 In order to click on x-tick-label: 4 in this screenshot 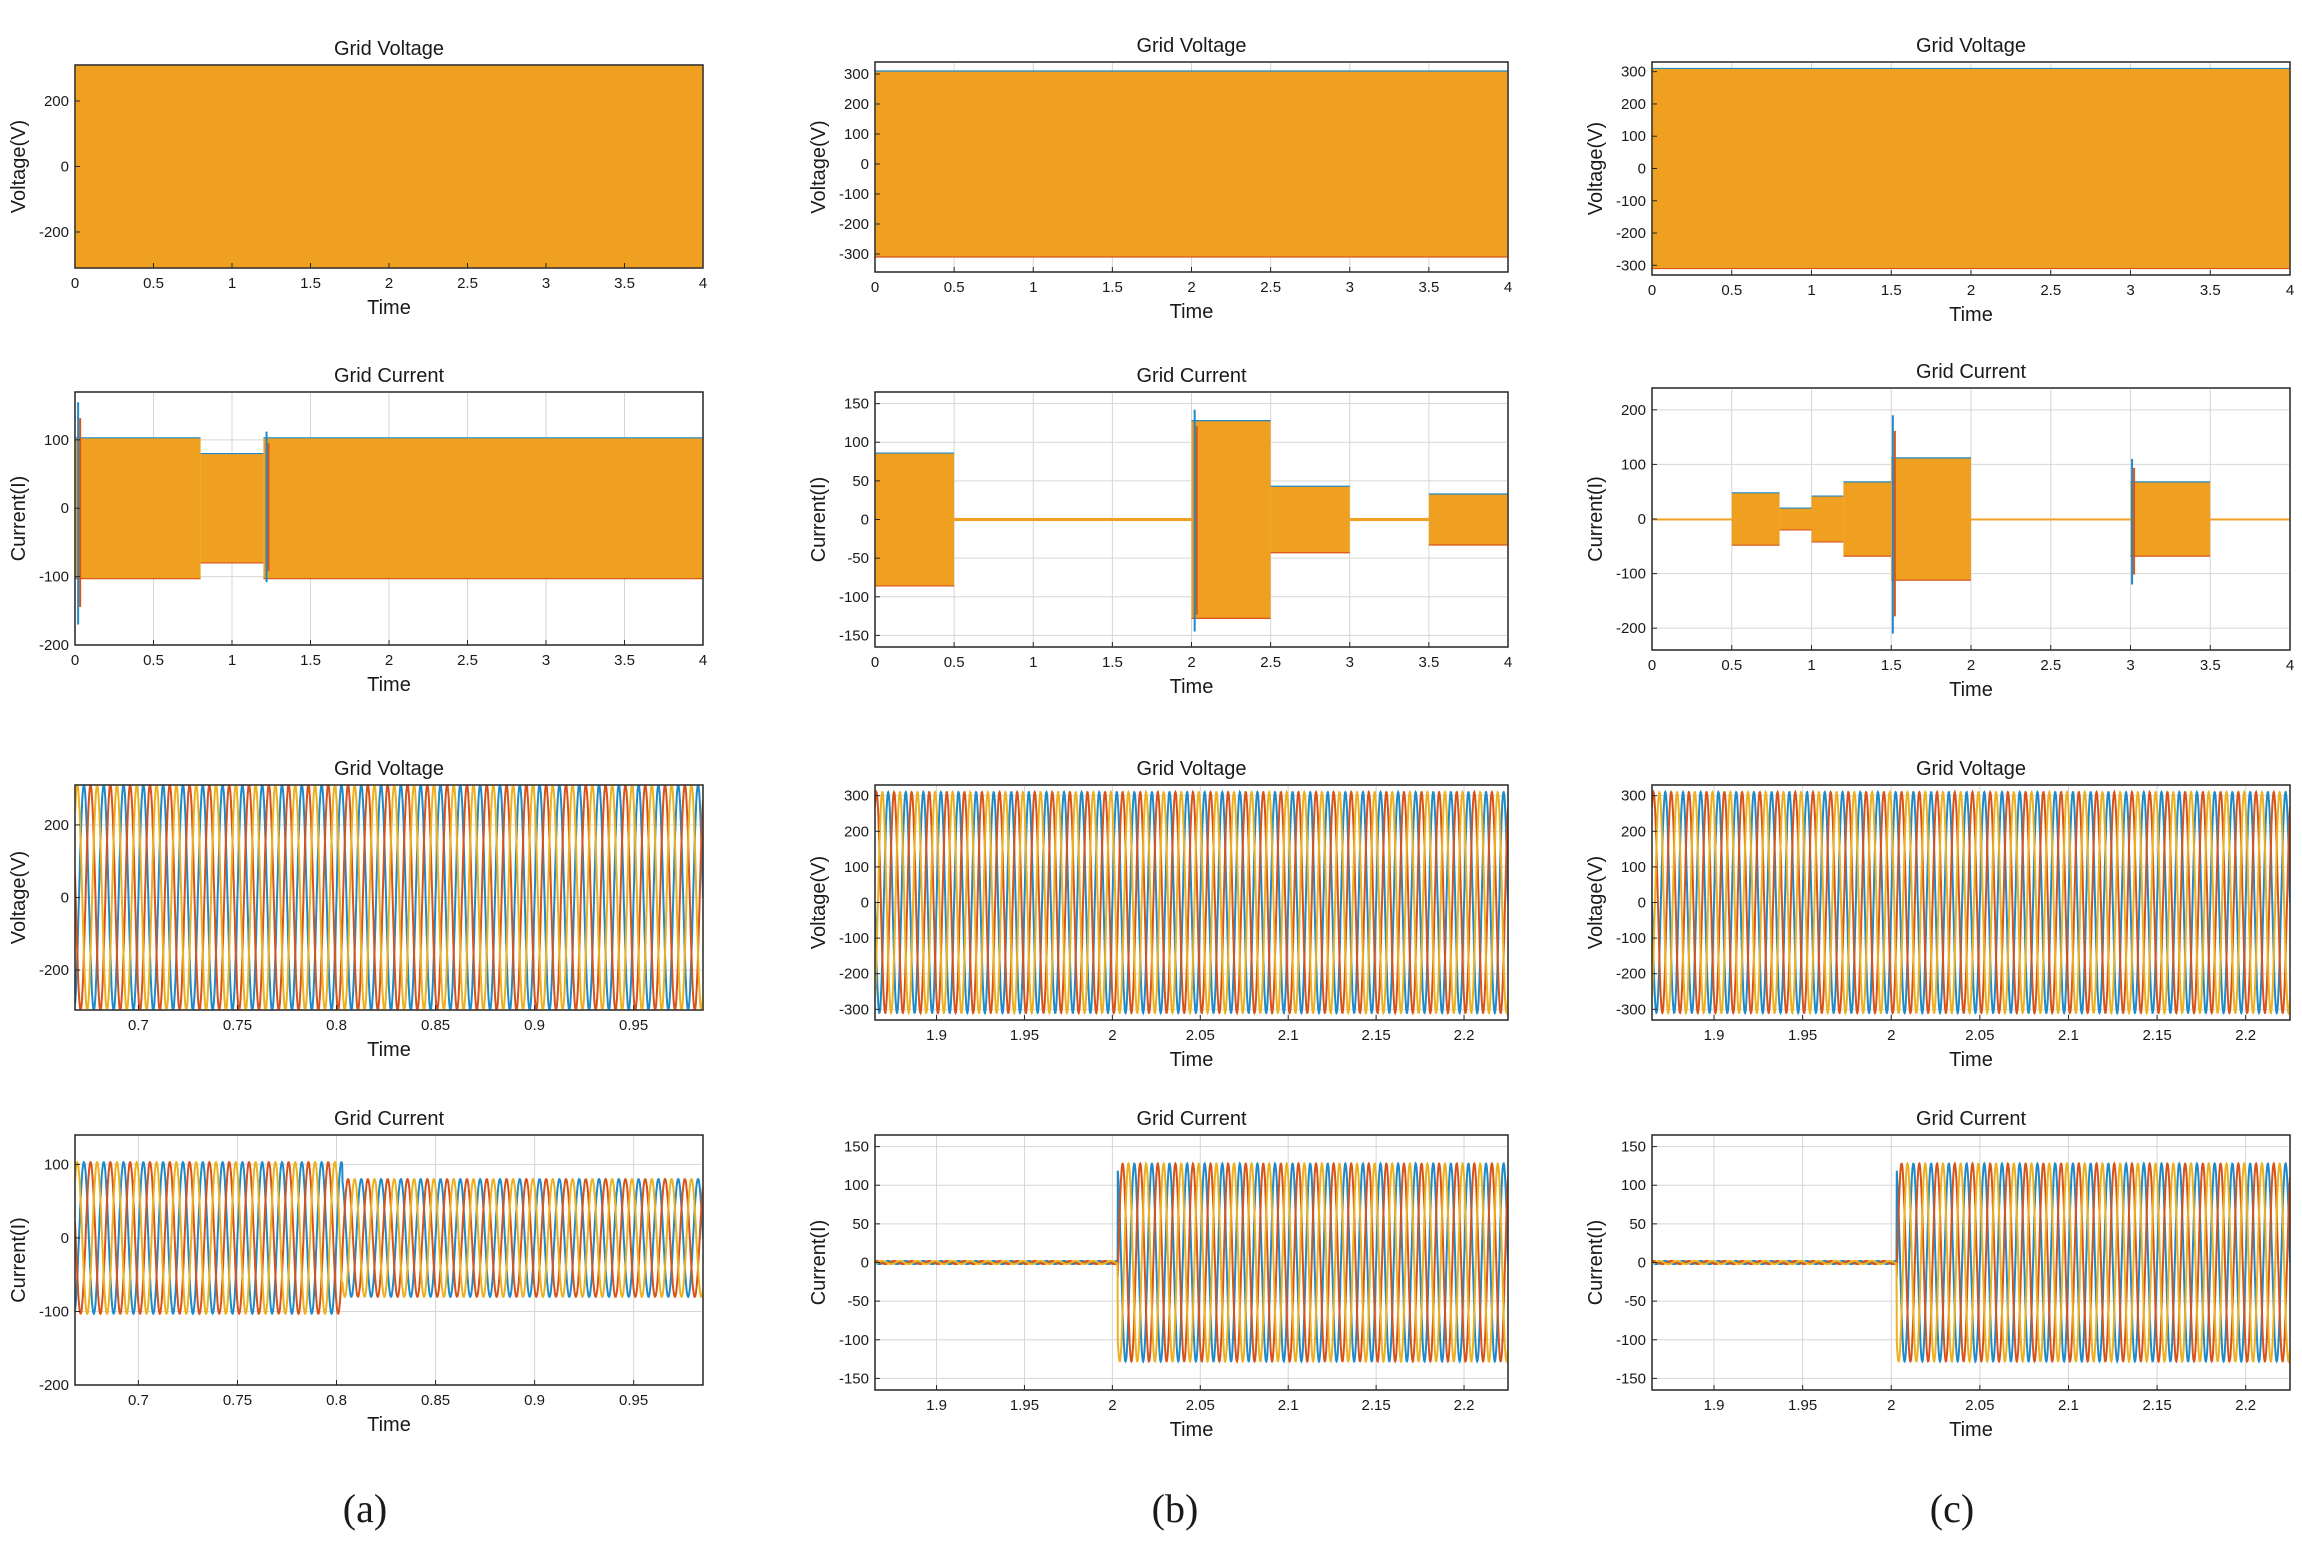, I will do `click(1508, 662)`.